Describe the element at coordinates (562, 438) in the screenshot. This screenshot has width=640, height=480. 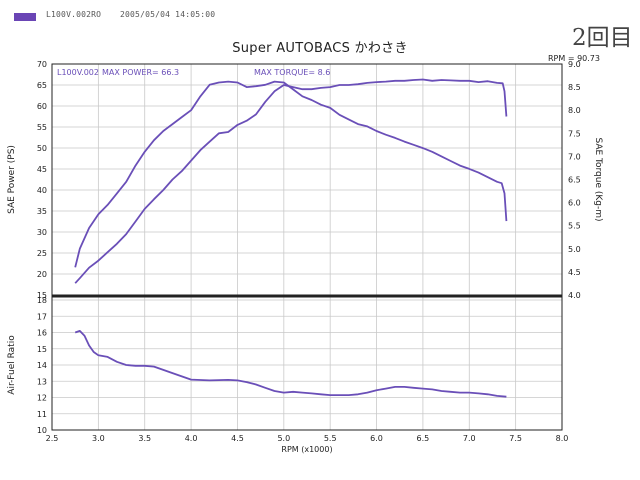
I see `x-tick-label: 8.0` at that location.